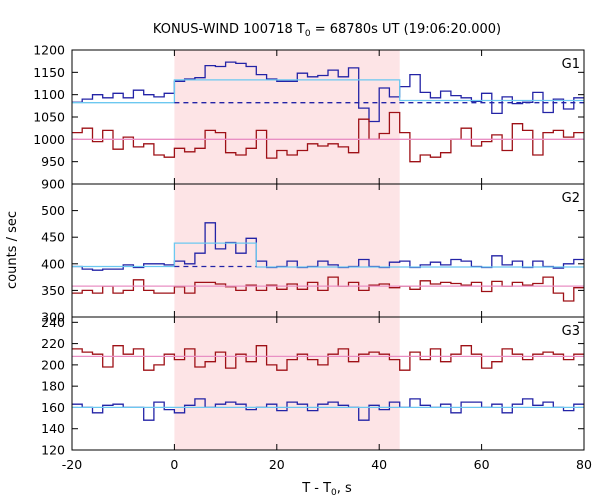  I want to click on y-tick-label: 1100, so click(49, 94).